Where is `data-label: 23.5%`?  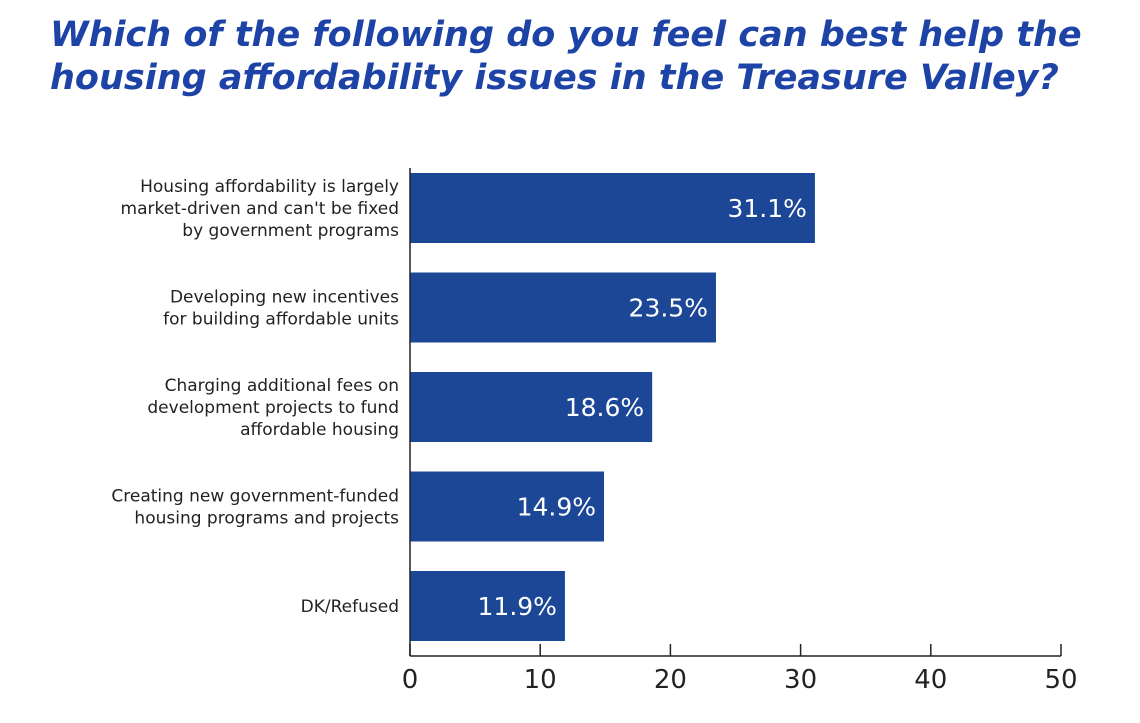
data-label: 23.5% is located at coordinates (668, 308).